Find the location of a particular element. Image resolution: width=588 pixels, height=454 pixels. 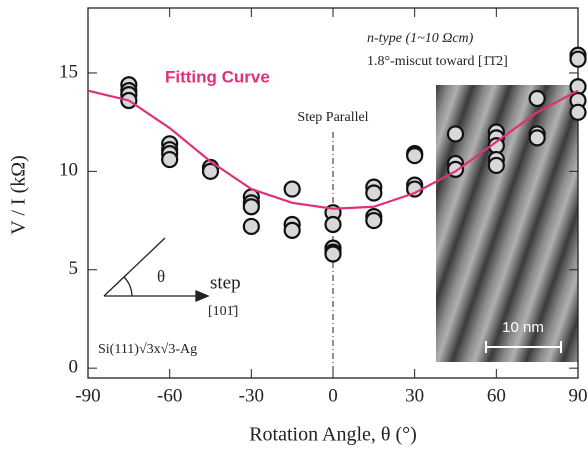

curve-label: Fitting Curve is located at coordinates (217, 76).